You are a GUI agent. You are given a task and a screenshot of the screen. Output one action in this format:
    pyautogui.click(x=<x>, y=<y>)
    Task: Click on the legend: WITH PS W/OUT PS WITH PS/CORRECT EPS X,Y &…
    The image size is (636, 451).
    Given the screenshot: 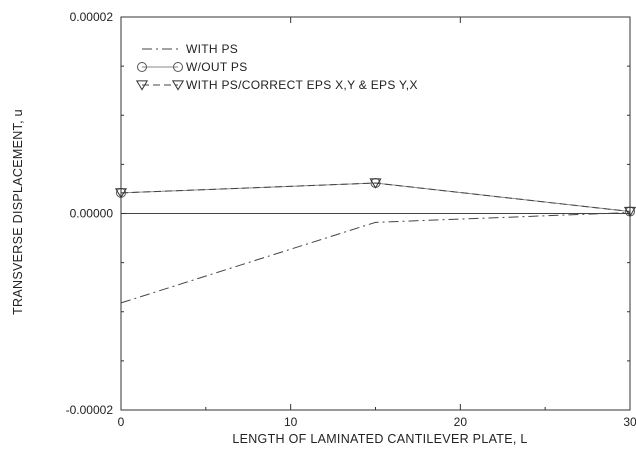 What is the action you would take?
    pyautogui.click(x=276, y=67)
    